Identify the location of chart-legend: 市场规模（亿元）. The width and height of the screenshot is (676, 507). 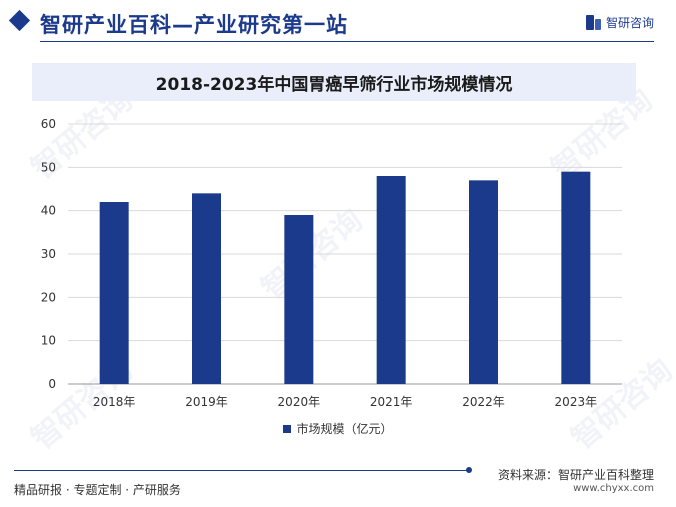
(338, 428).